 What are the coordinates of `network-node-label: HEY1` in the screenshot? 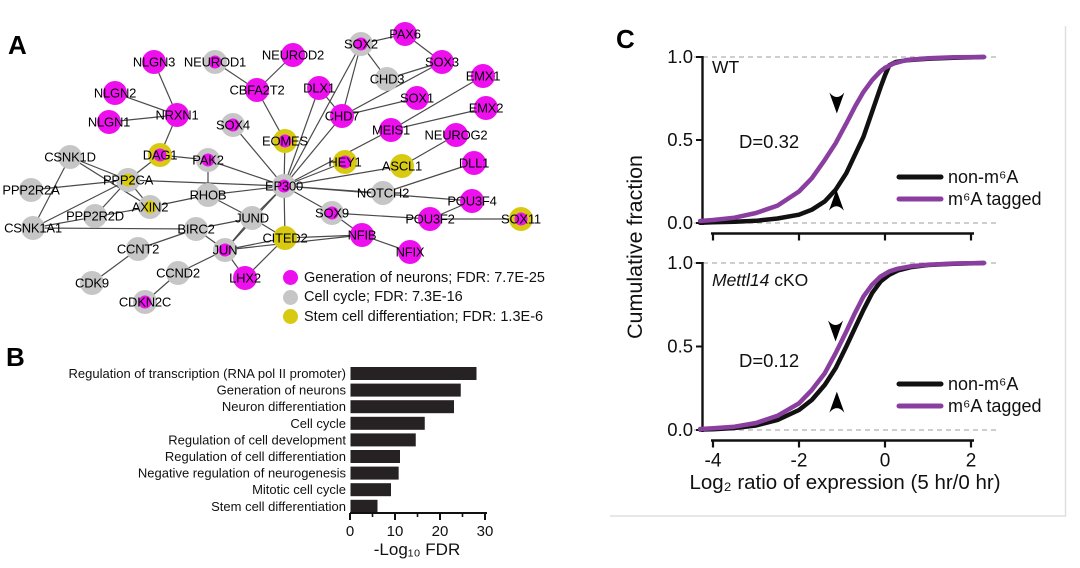 It's located at (344, 162).